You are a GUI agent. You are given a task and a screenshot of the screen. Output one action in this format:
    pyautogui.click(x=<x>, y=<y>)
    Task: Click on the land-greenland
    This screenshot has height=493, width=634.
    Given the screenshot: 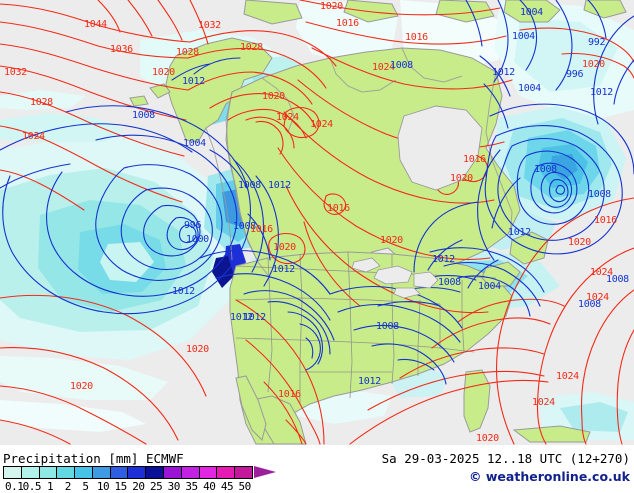 What is the action you would take?
    pyautogui.click(x=532, y=11)
    